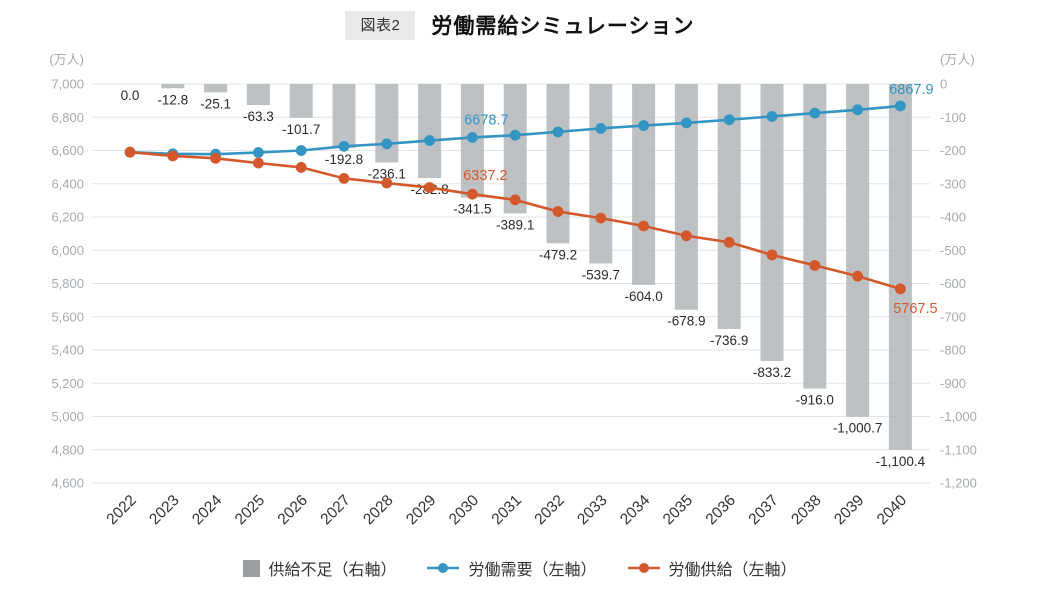 This screenshot has height=616, width=1040. I want to click on svg-text: -479.2, so click(558, 254).